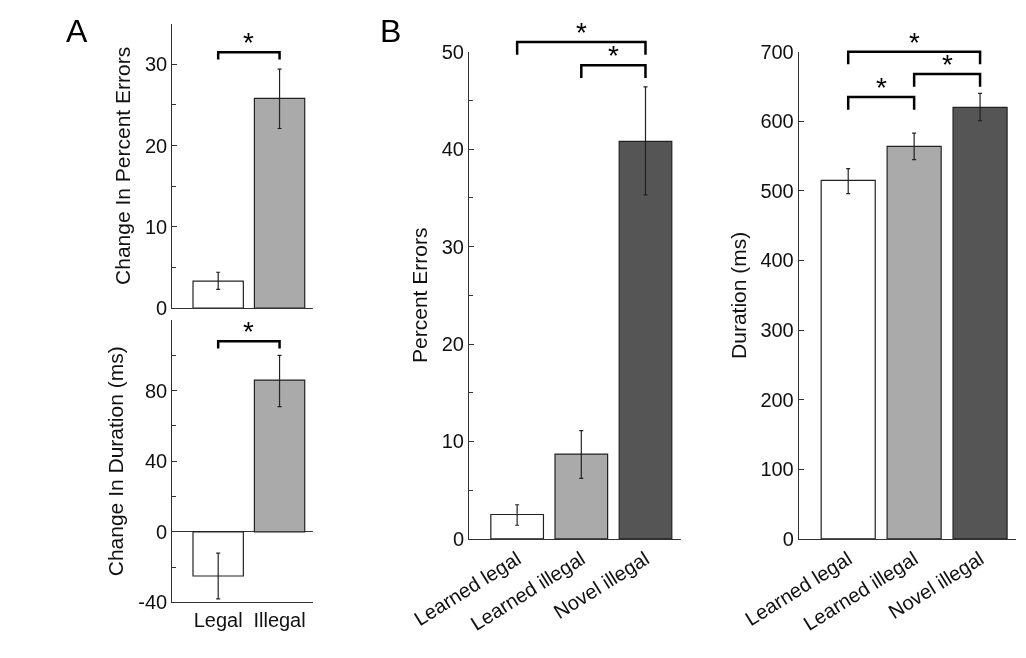 This screenshot has height=658, width=1026. What do you see at coordinates (279, 620) in the screenshot?
I see `x-tick-label: Illegal` at bounding box center [279, 620].